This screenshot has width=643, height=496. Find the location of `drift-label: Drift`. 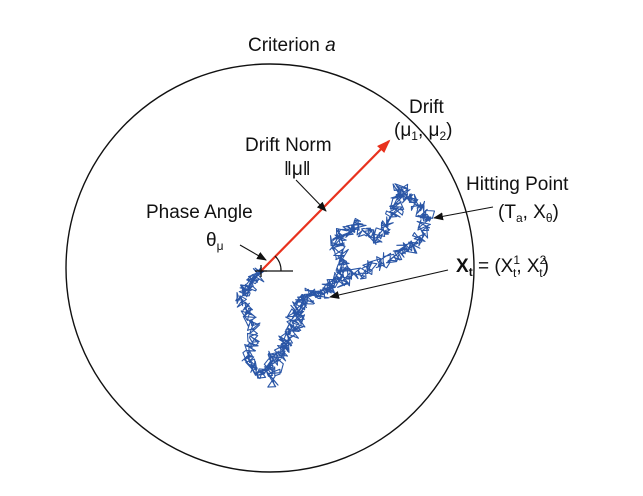

drift-label: Drift is located at coordinates (427, 107).